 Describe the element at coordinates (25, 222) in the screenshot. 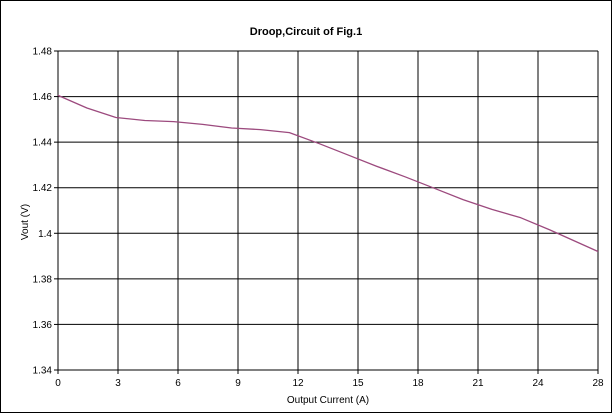

I see `y-axis-label: Vout (V)` at that location.